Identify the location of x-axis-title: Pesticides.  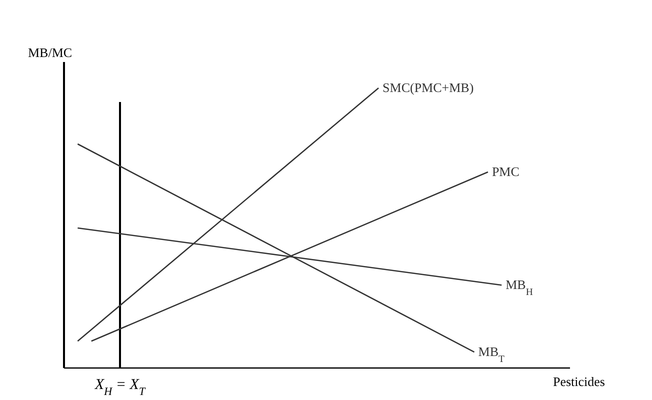
(579, 381).